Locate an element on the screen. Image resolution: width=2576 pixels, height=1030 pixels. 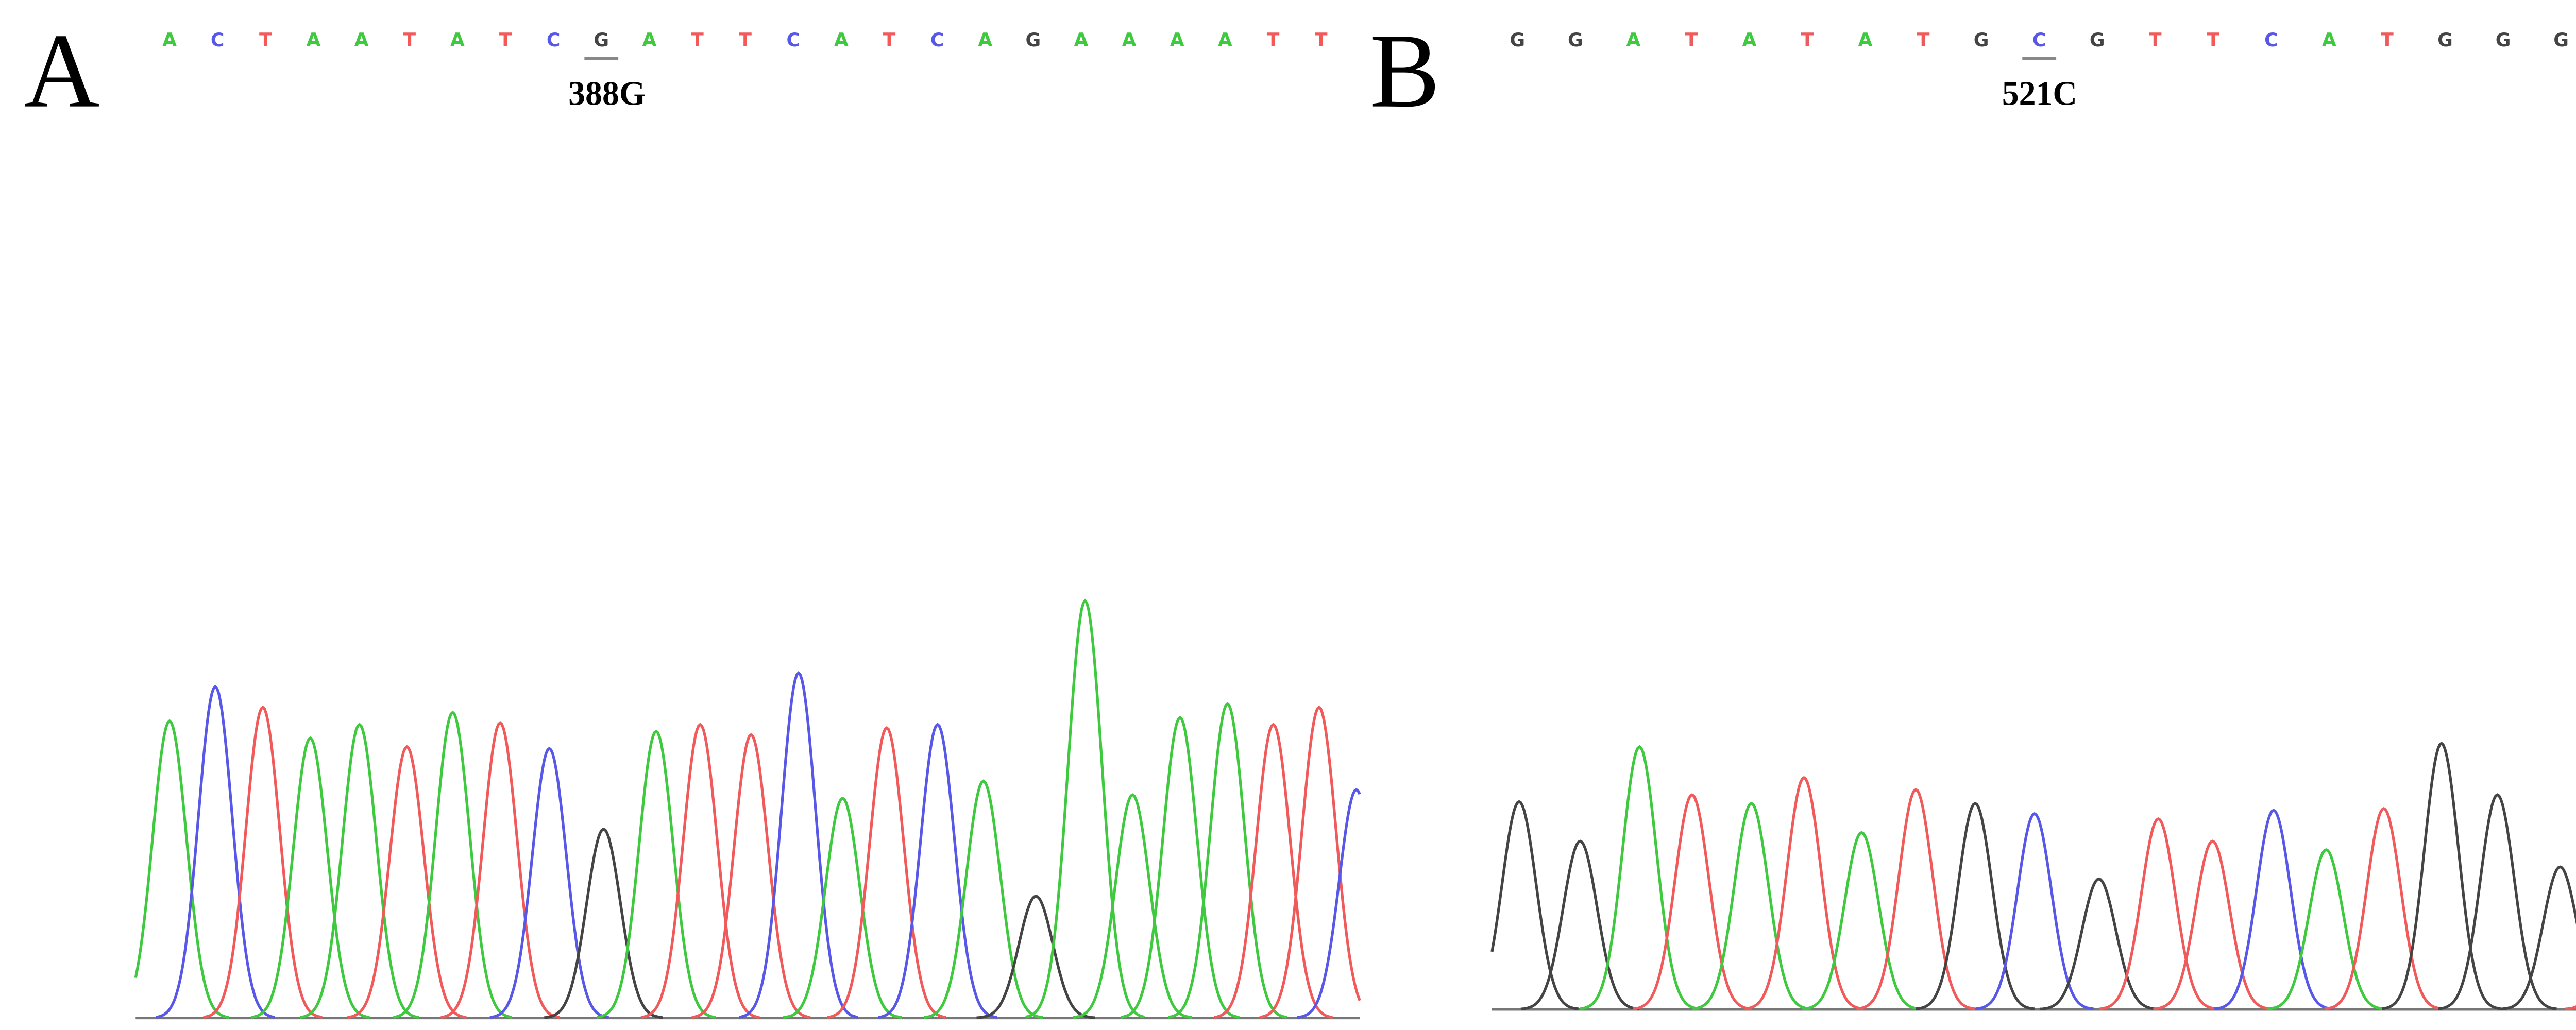
panel-letter: B is located at coordinates (1405, 71).